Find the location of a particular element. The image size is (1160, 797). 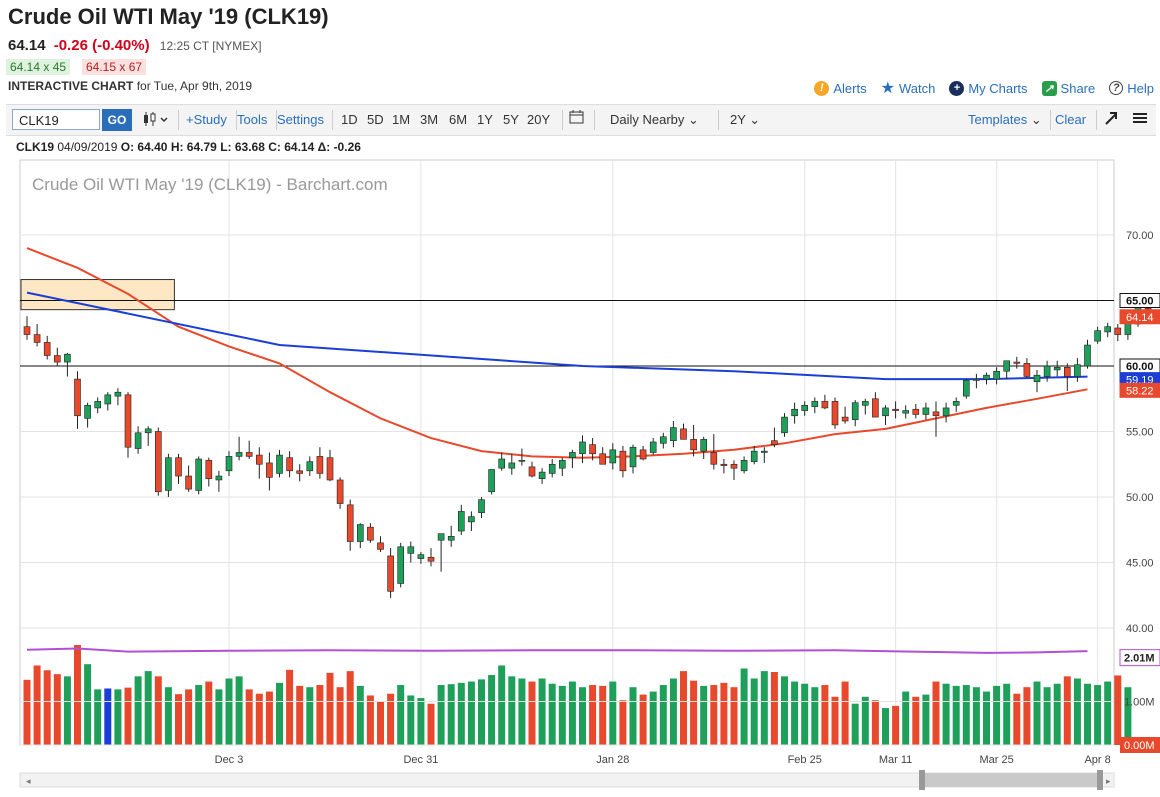

my-charts-link: + My Charts is located at coordinates (988, 88).